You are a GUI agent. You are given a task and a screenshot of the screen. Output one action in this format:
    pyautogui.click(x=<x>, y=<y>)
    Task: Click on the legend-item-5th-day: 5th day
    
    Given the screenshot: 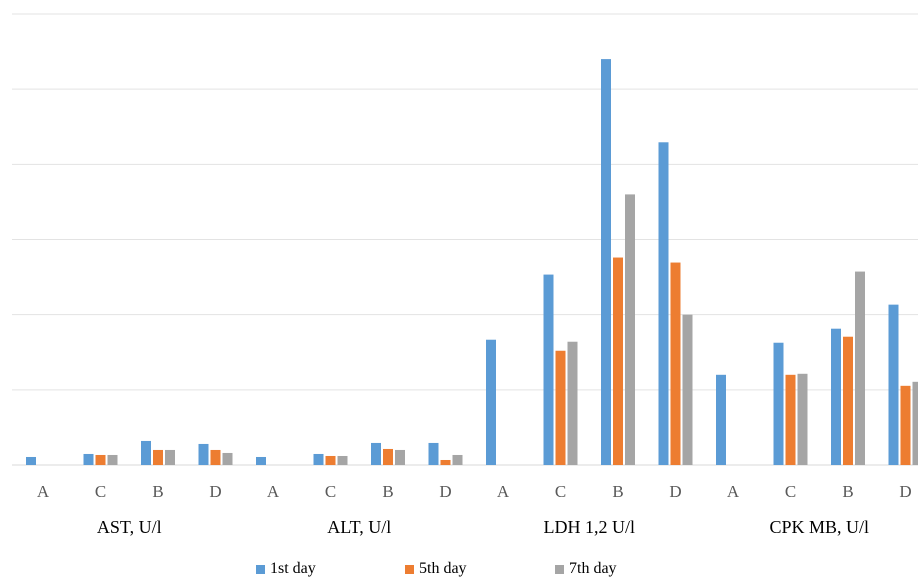 What is the action you would take?
    pyautogui.click(x=436, y=569)
    